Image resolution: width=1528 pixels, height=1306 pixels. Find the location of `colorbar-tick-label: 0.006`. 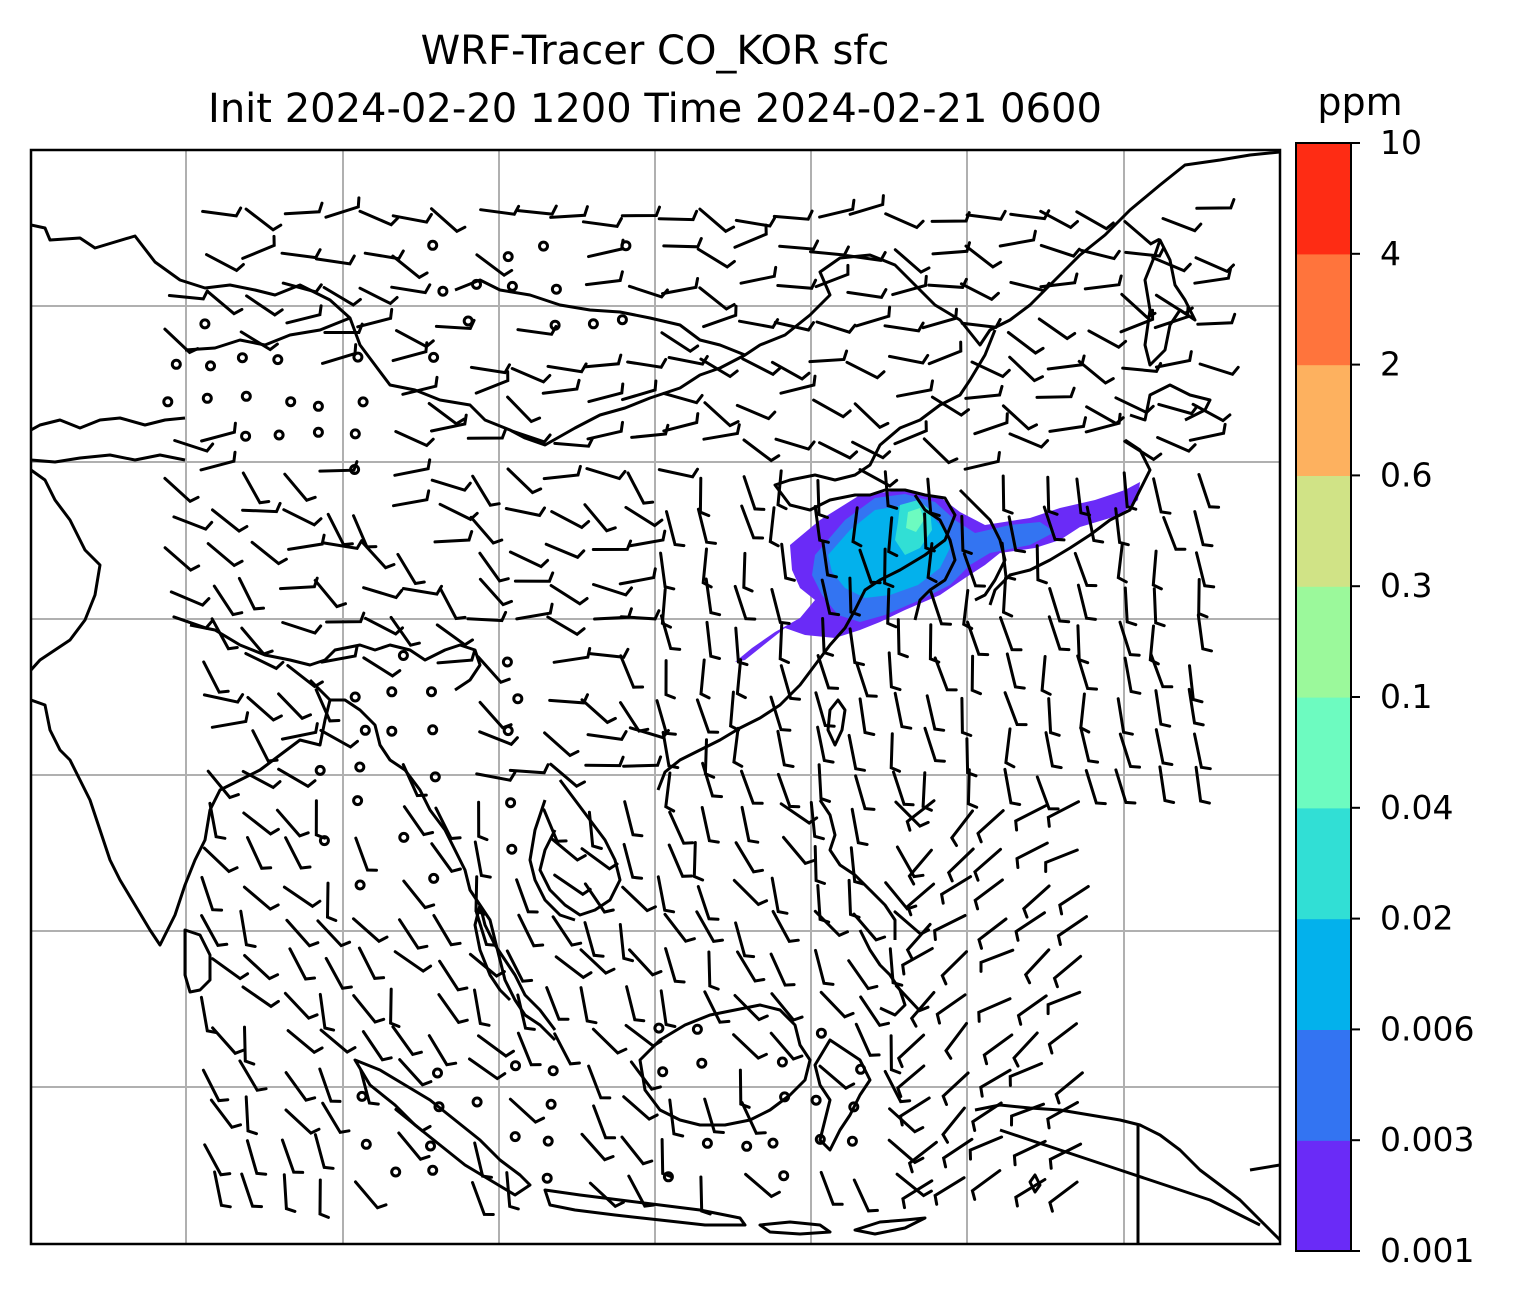

colorbar-tick-label: 0.006 is located at coordinates (1427, 1028).